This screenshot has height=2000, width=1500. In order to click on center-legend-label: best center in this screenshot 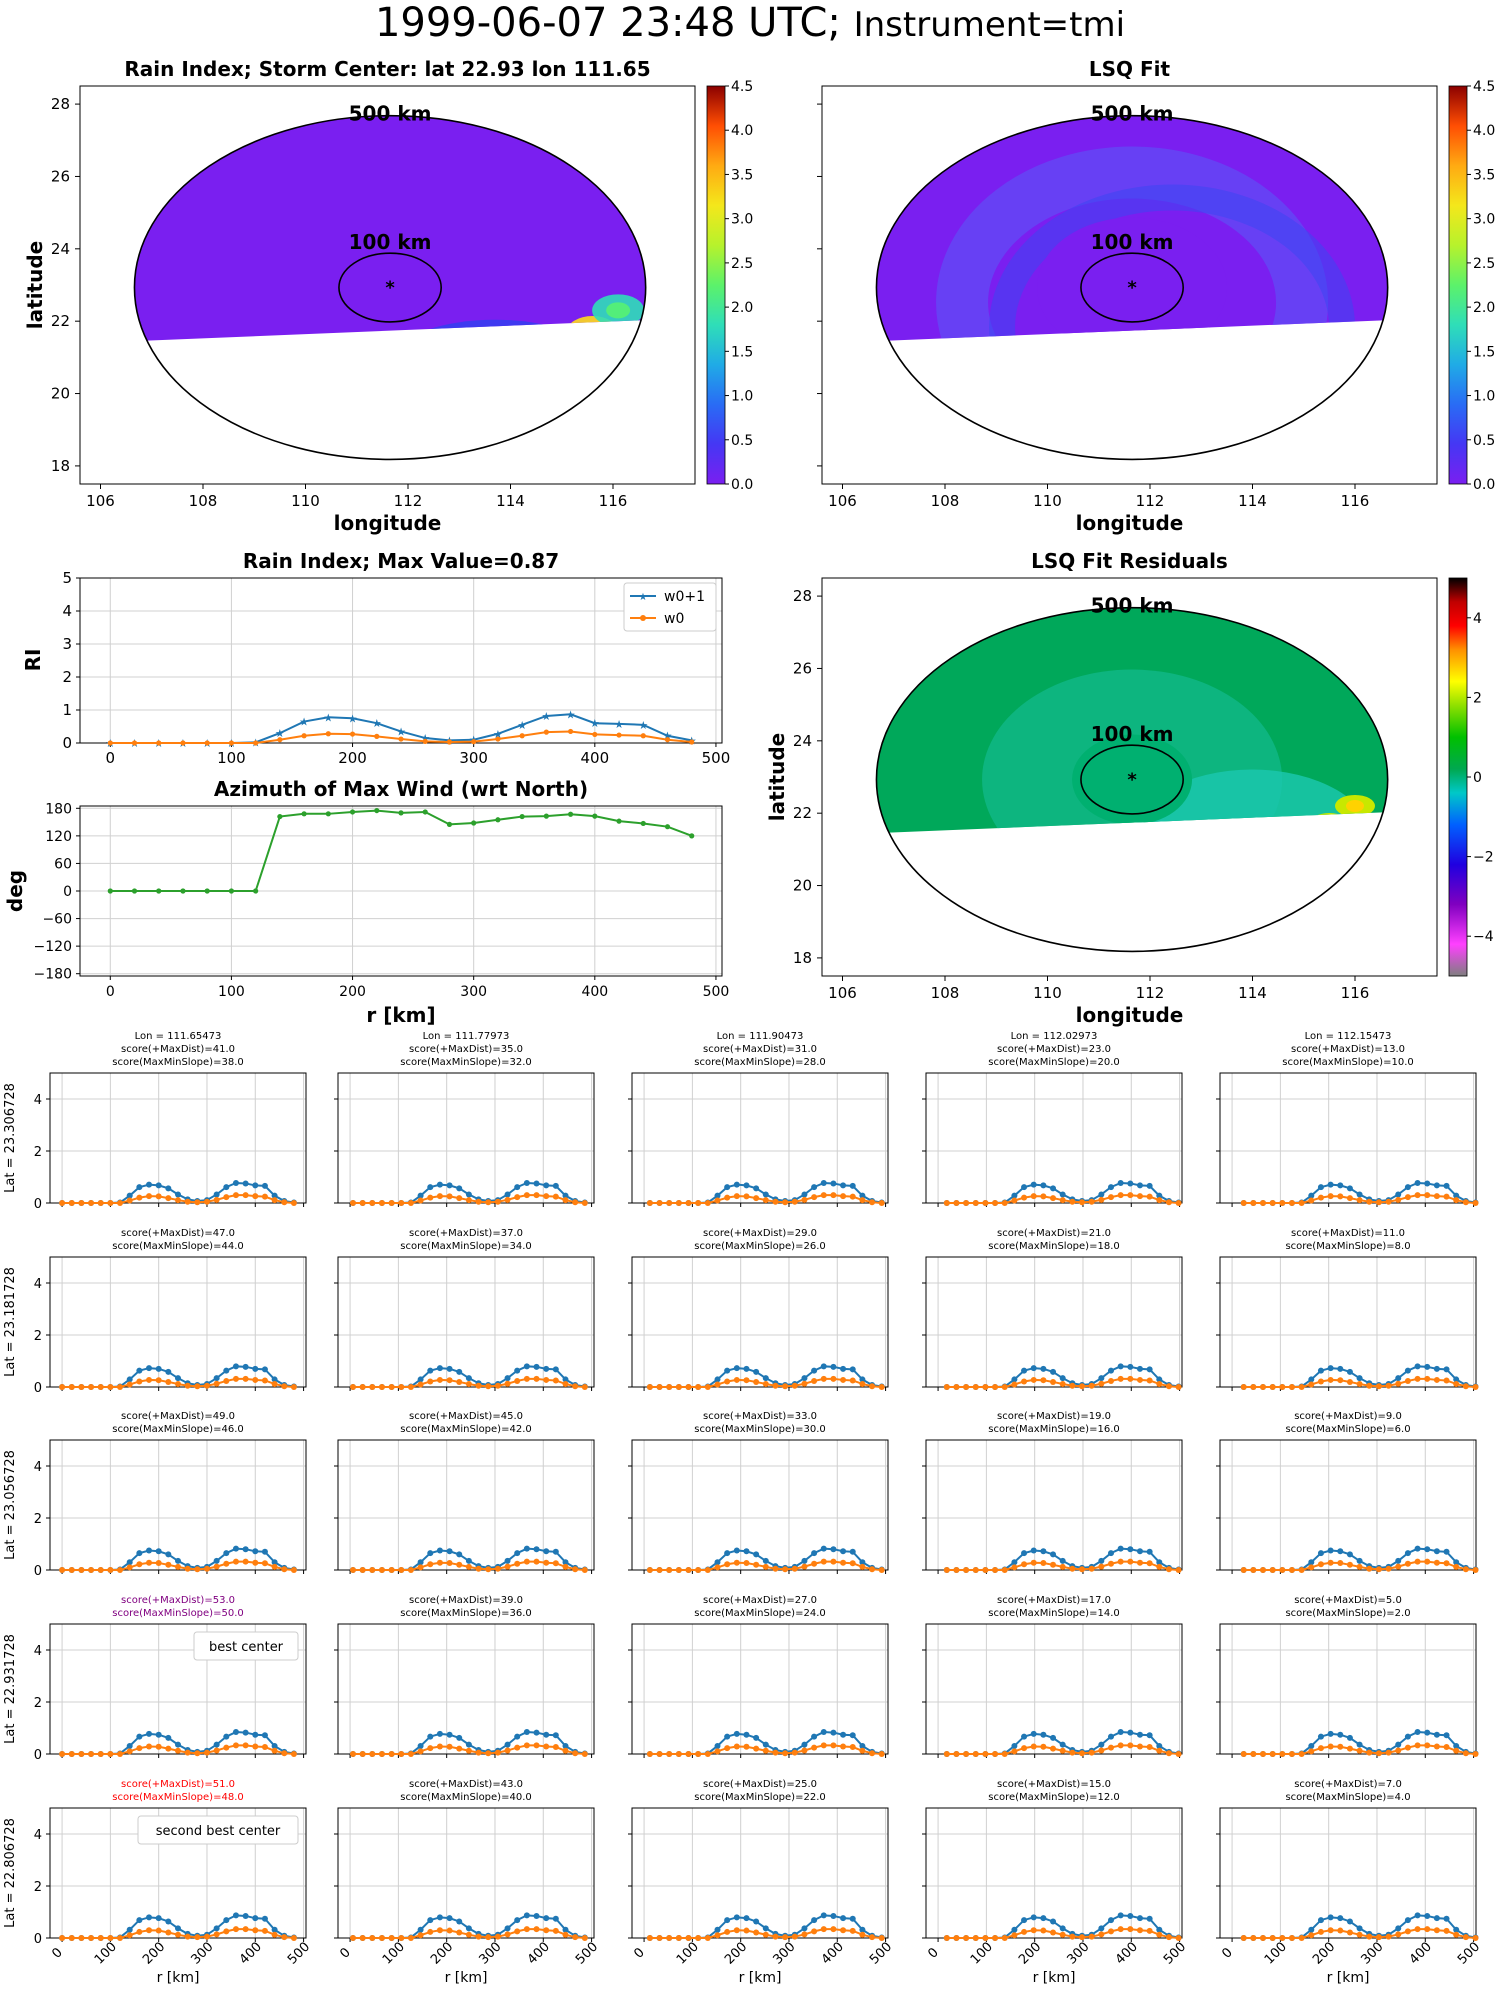, I will do `click(246, 1647)`.